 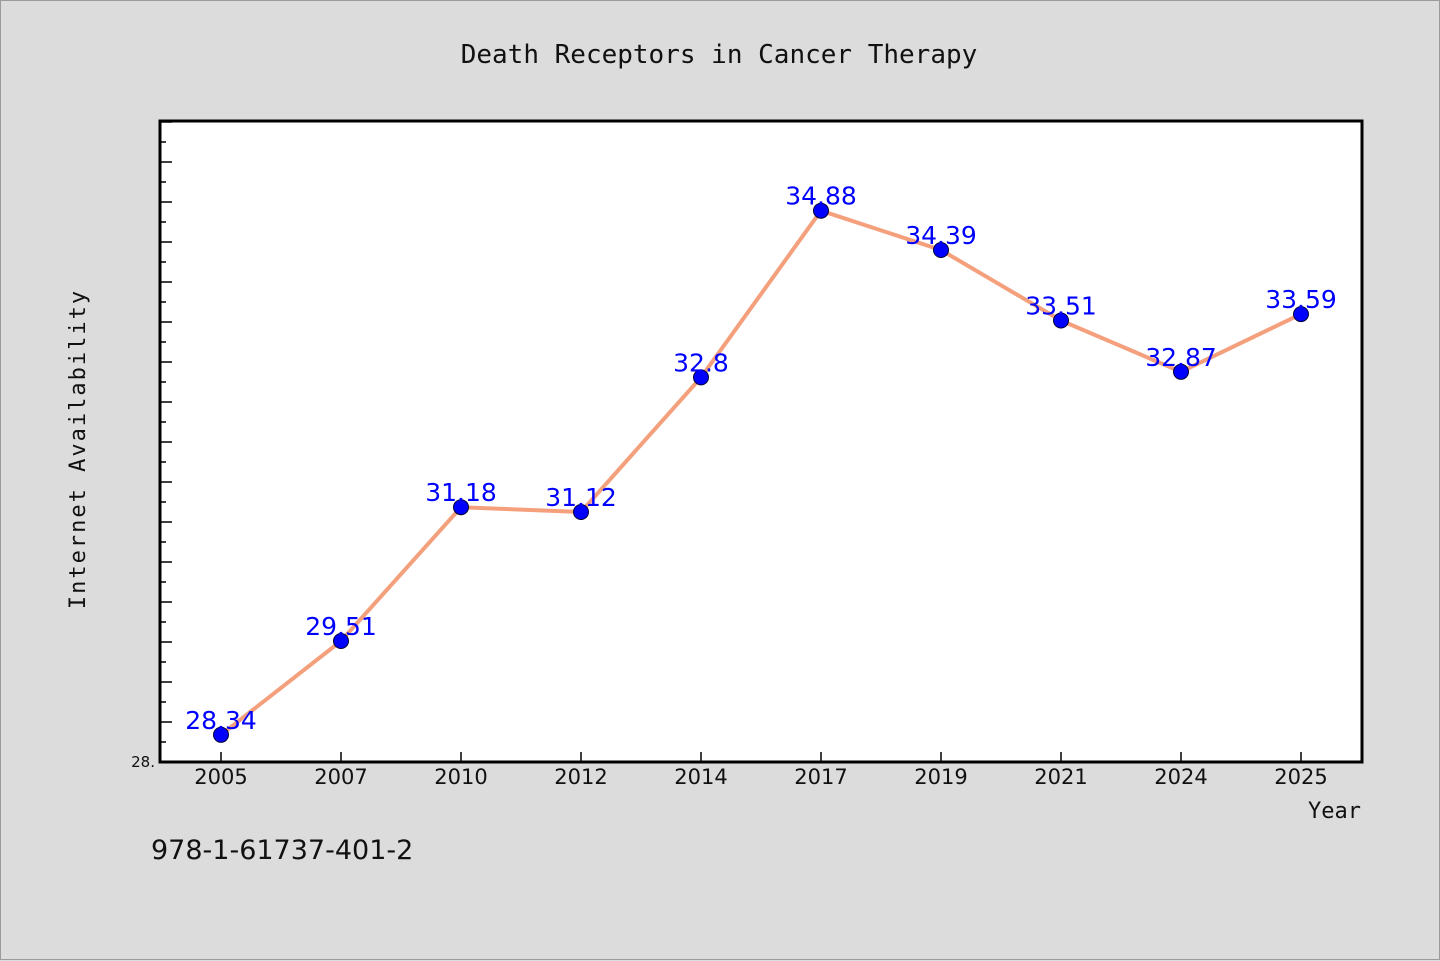 I want to click on y-tick-label: 28., so click(x=143, y=762).